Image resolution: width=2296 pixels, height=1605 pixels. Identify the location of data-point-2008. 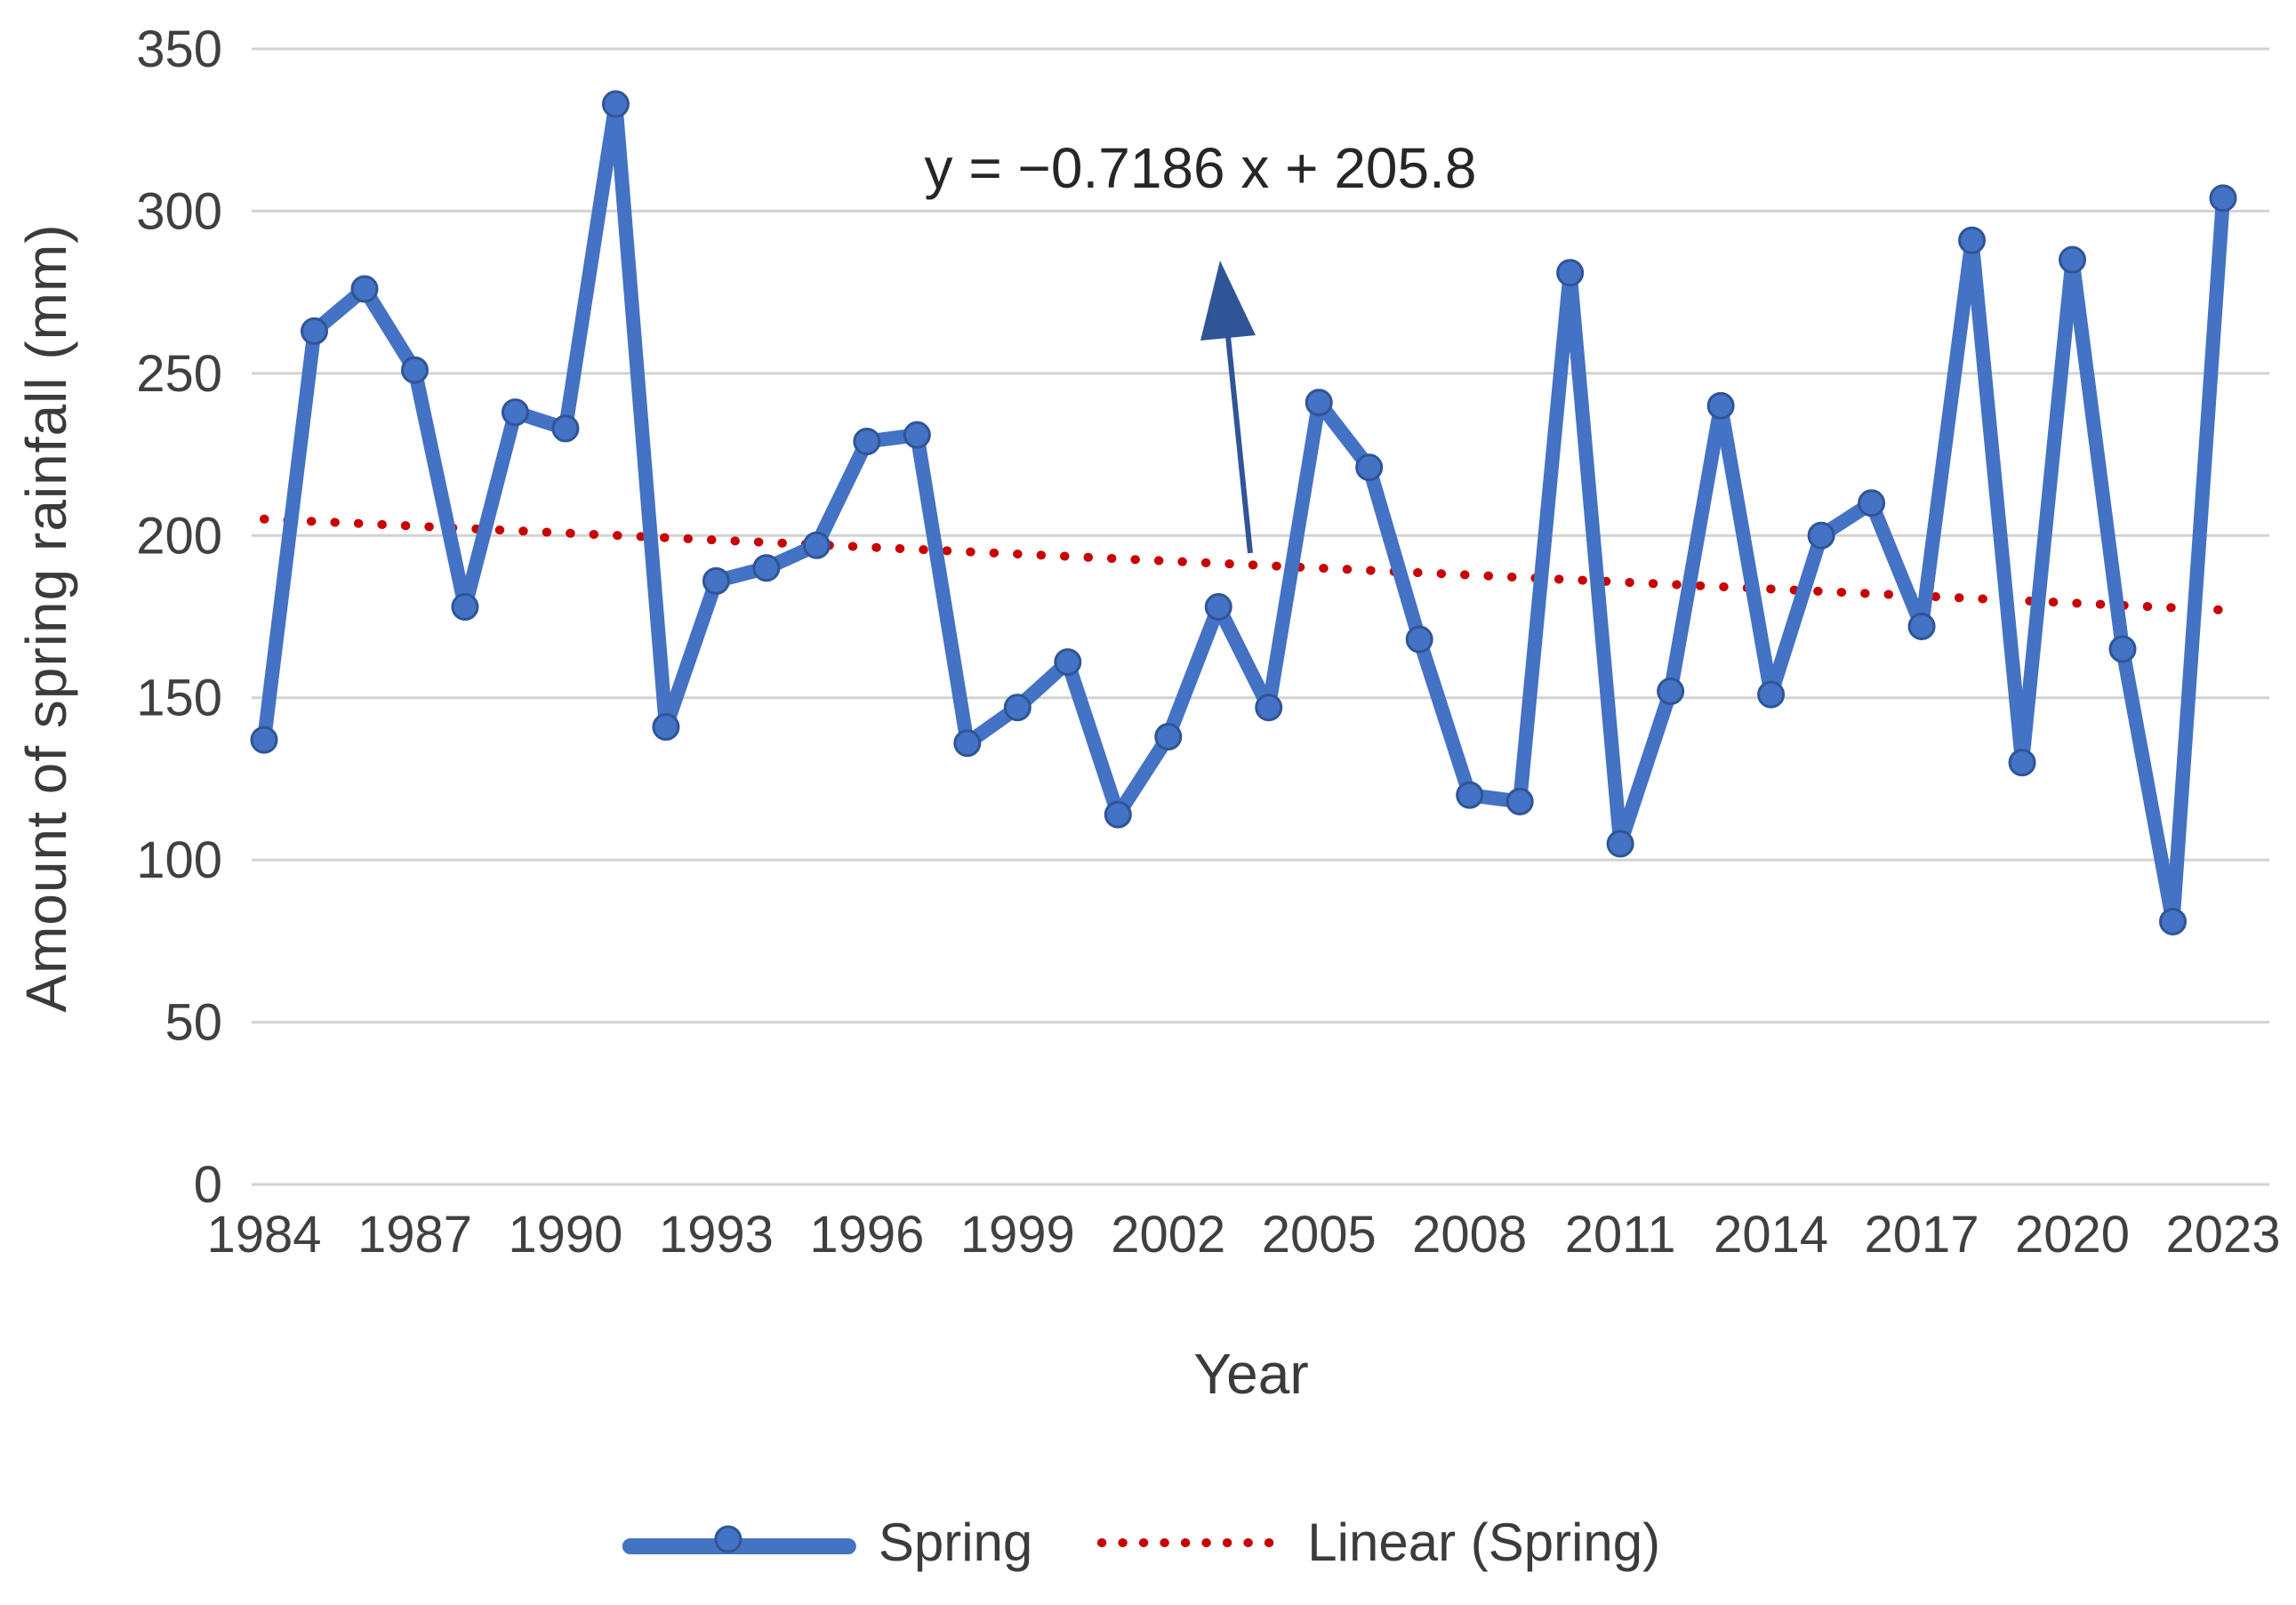
(1470, 795).